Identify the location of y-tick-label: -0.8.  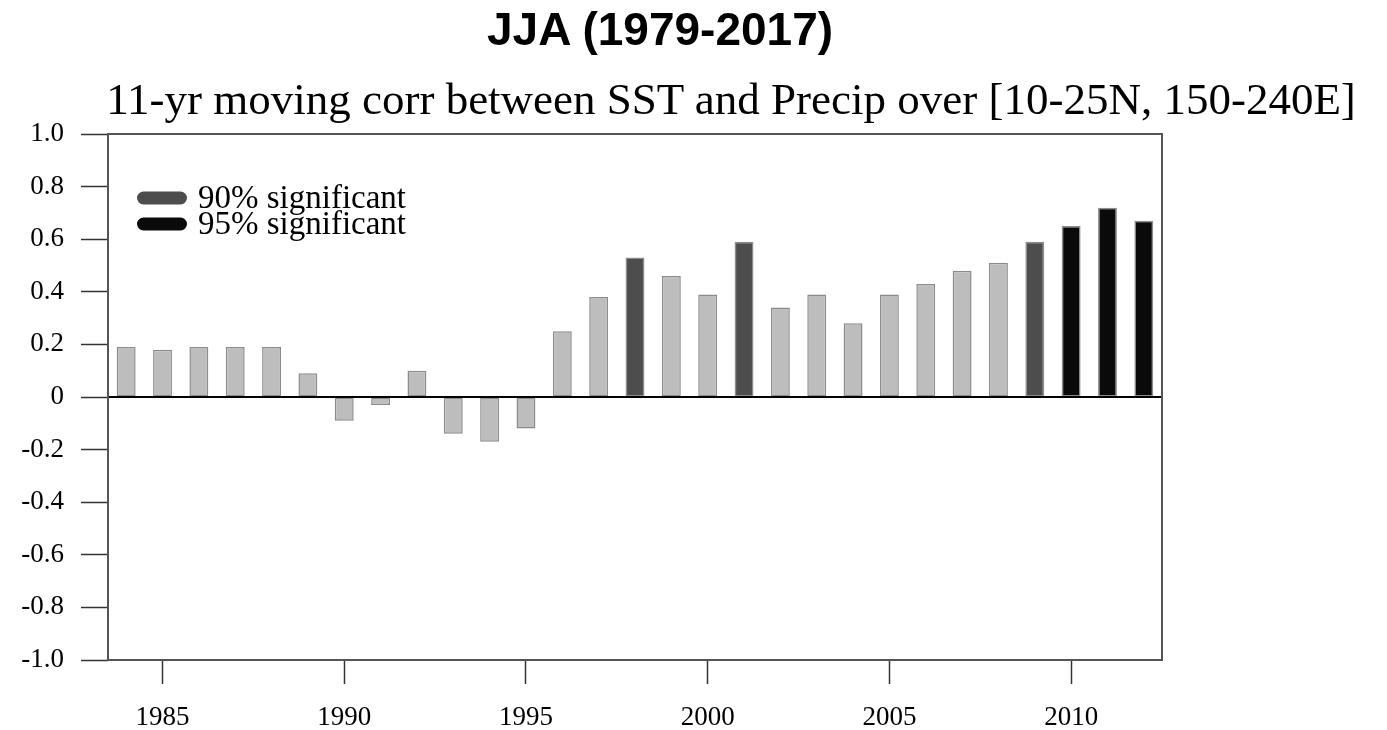
(42, 605).